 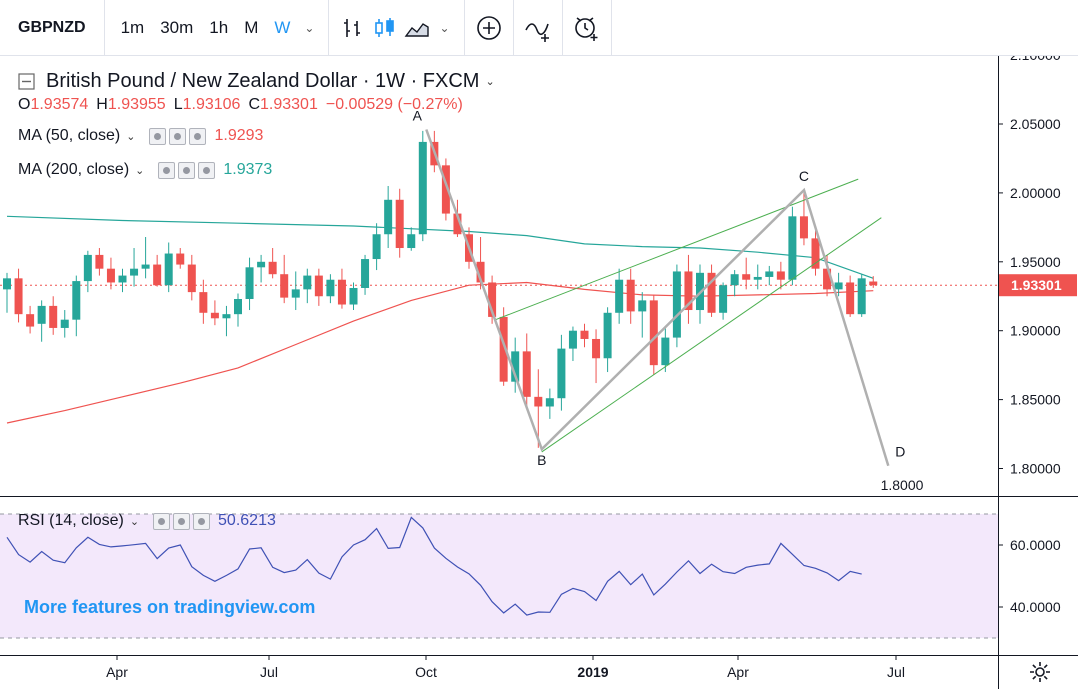 What do you see at coordinates (140, 136) in the screenshot?
I see `ma50-legend: MA (50, close) ⌄ 1.9293` at bounding box center [140, 136].